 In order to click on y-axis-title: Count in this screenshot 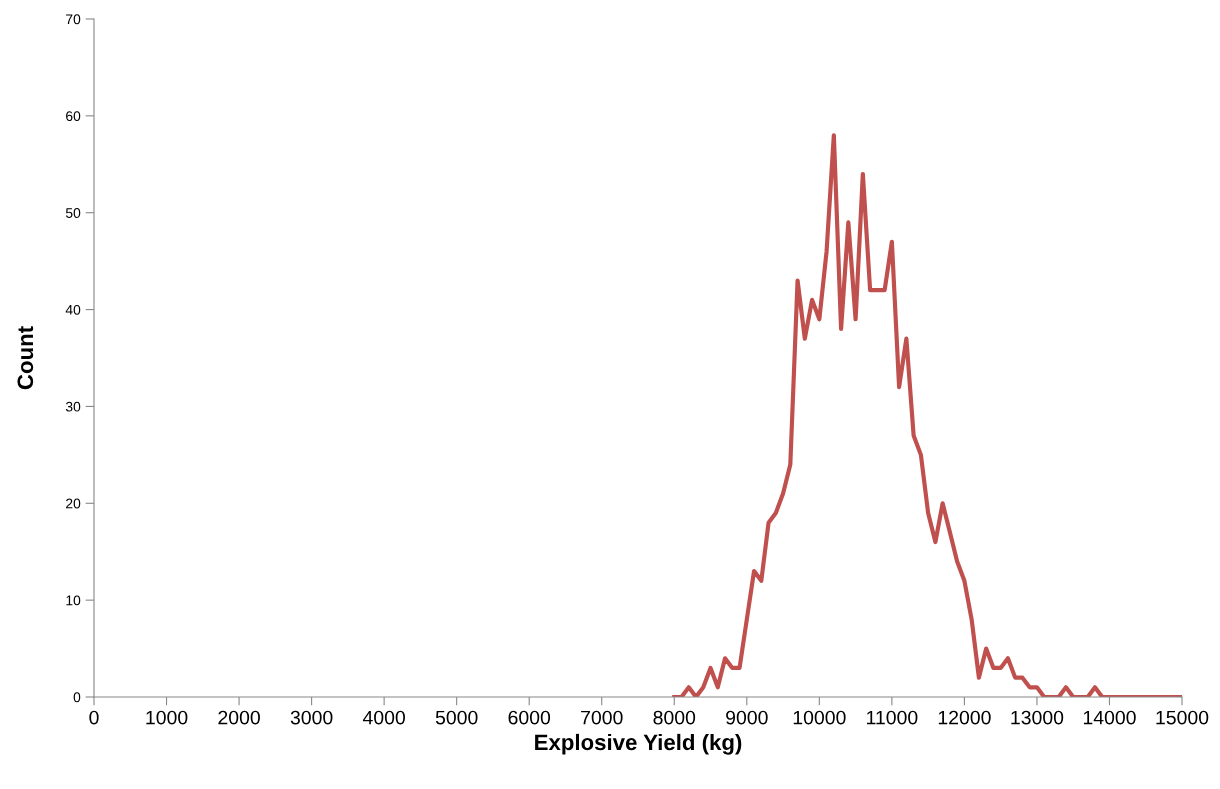, I will do `click(25, 358)`.